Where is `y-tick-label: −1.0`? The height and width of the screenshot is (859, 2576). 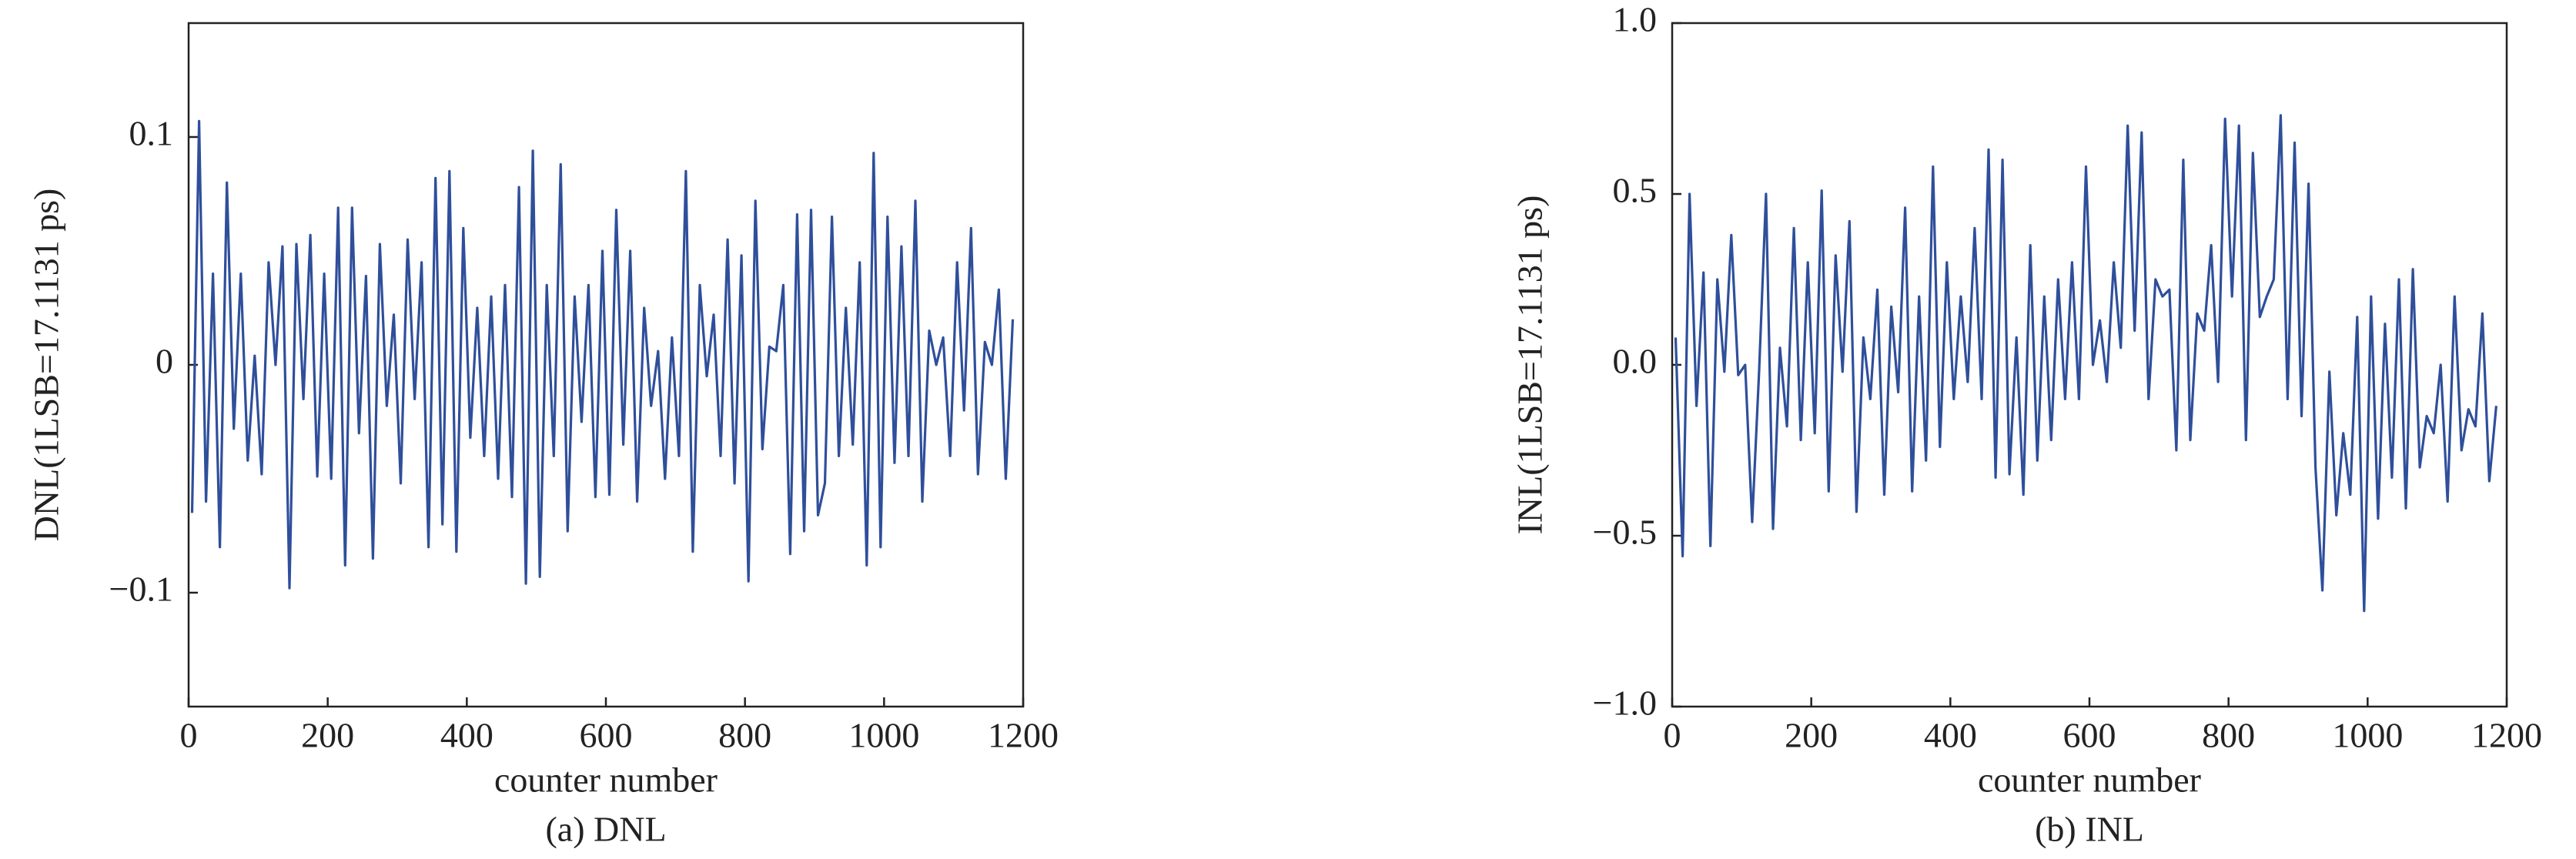
y-tick-label: −1.0 is located at coordinates (1625, 704).